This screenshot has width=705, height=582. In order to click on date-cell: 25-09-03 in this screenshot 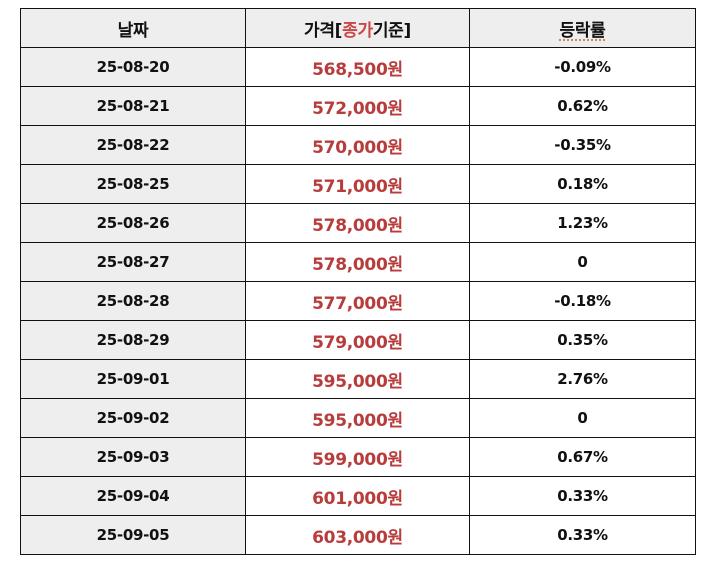, I will do `click(133, 457)`.